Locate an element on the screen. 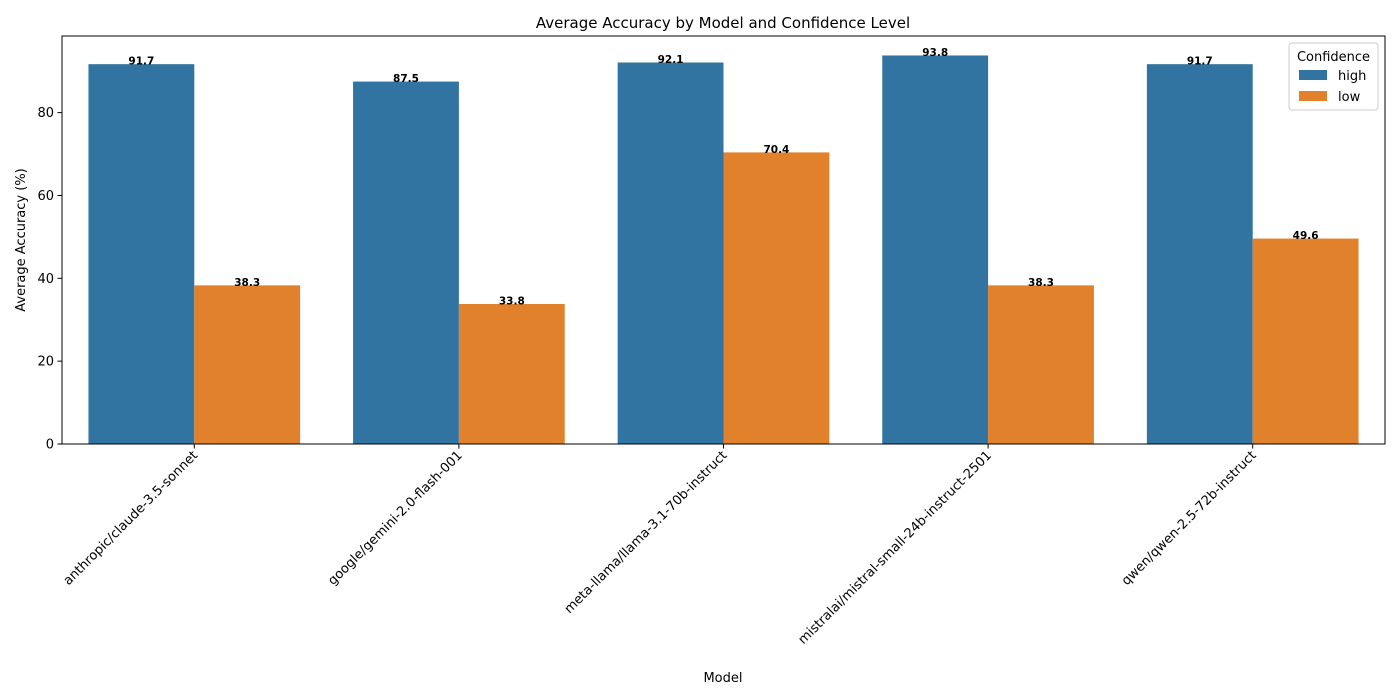  data-label-low-1: 33.8 is located at coordinates (512, 302).